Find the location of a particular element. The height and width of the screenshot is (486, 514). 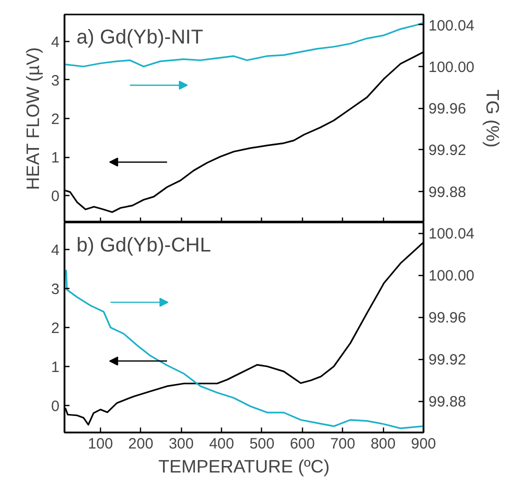

x-tick-label: 300 is located at coordinates (181, 444).